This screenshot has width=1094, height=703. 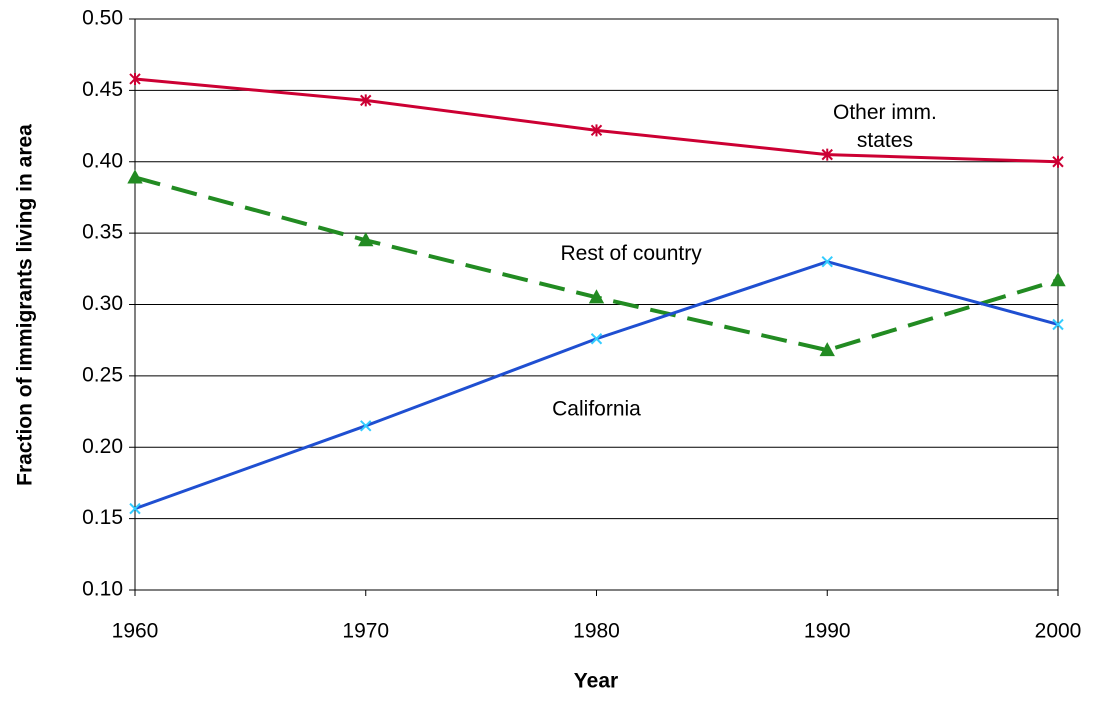 What do you see at coordinates (102, 89) in the screenshot?
I see `y-tick-label: 0.45` at bounding box center [102, 89].